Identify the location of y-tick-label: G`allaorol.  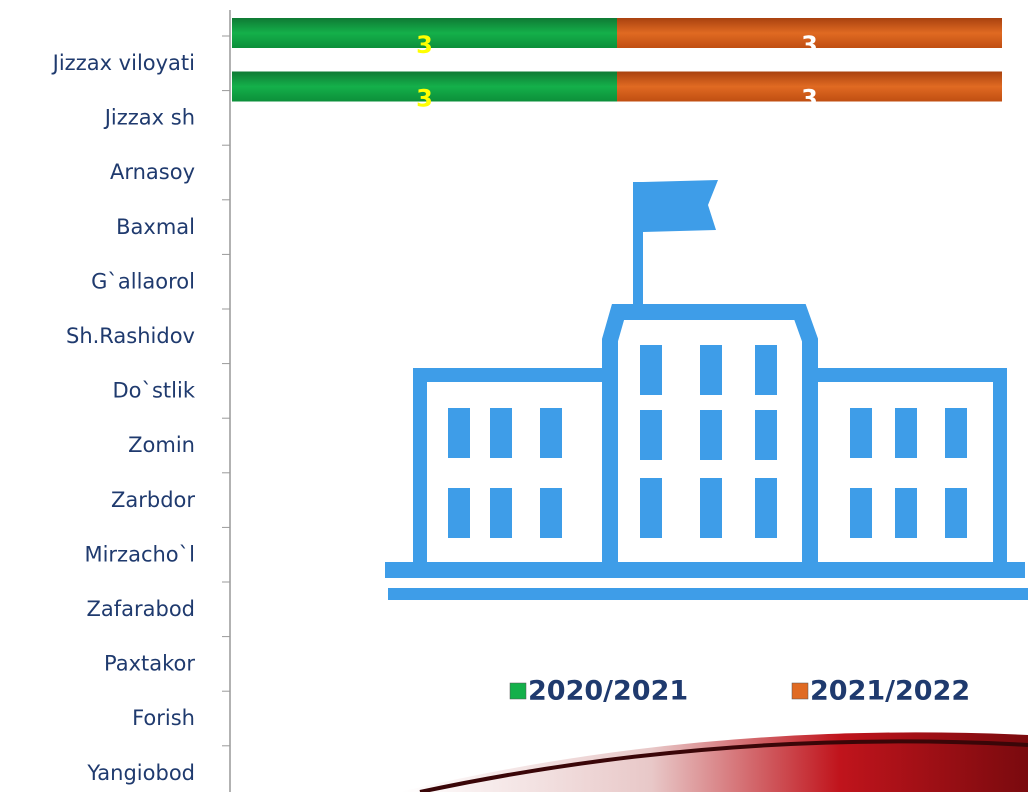
(143, 281).